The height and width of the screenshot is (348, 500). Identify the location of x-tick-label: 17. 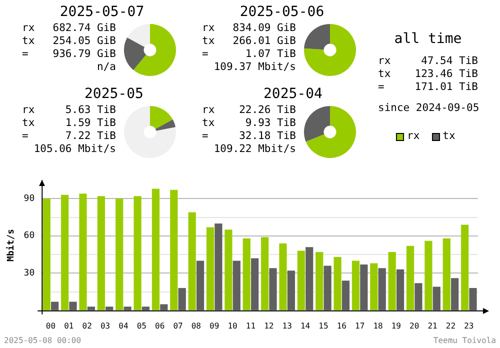
(360, 325).